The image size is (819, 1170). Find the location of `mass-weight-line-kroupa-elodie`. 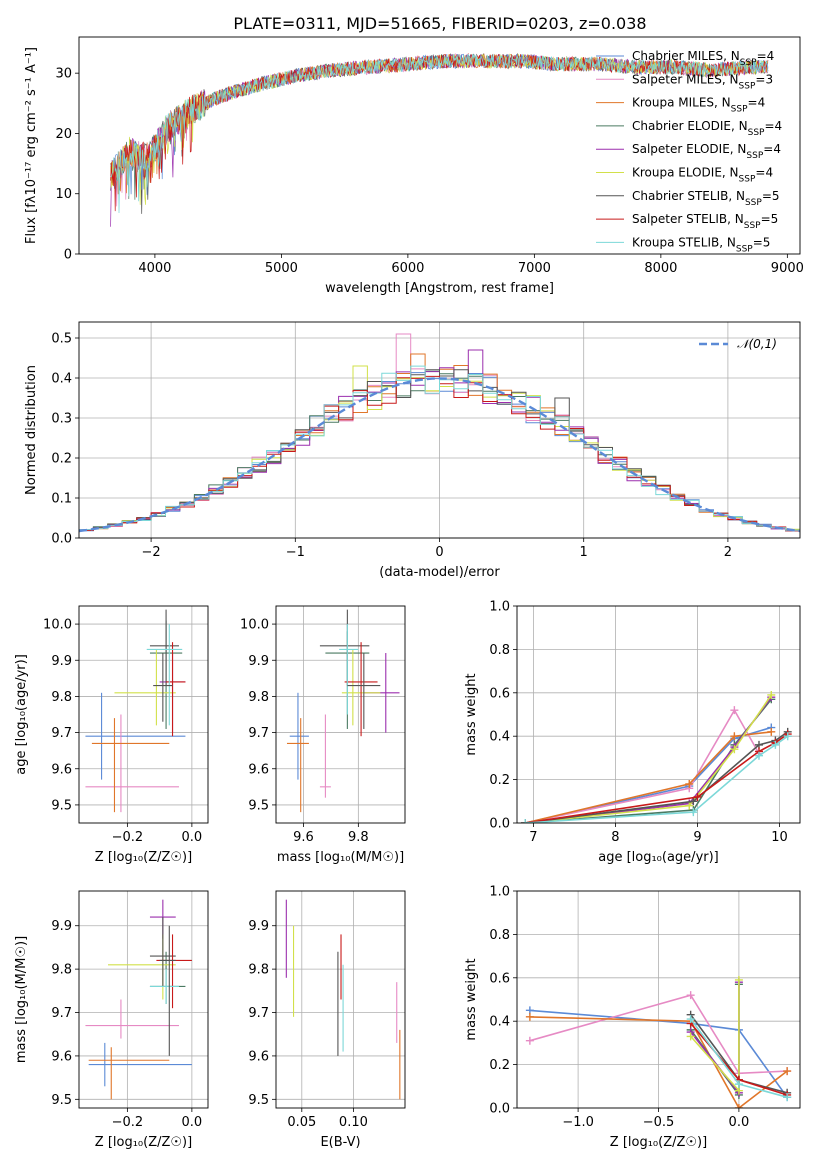

mass-weight-line-kroupa-elodie is located at coordinates (648, 758).